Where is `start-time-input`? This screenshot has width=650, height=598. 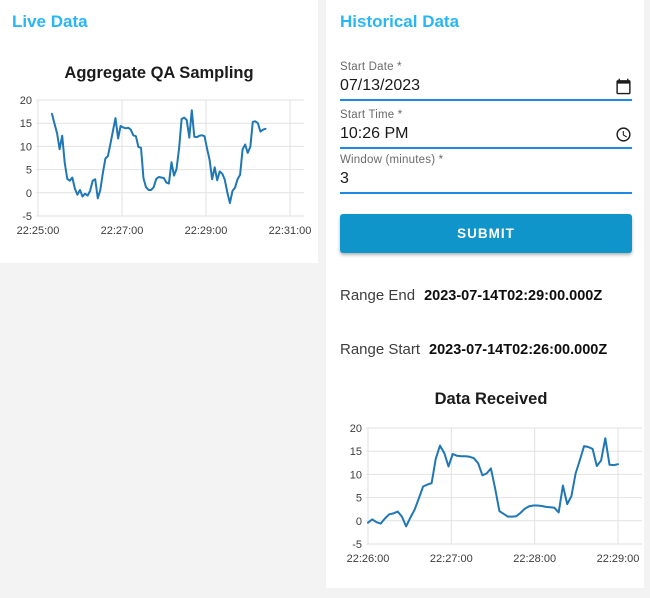 start-time-input is located at coordinates (477, 134).